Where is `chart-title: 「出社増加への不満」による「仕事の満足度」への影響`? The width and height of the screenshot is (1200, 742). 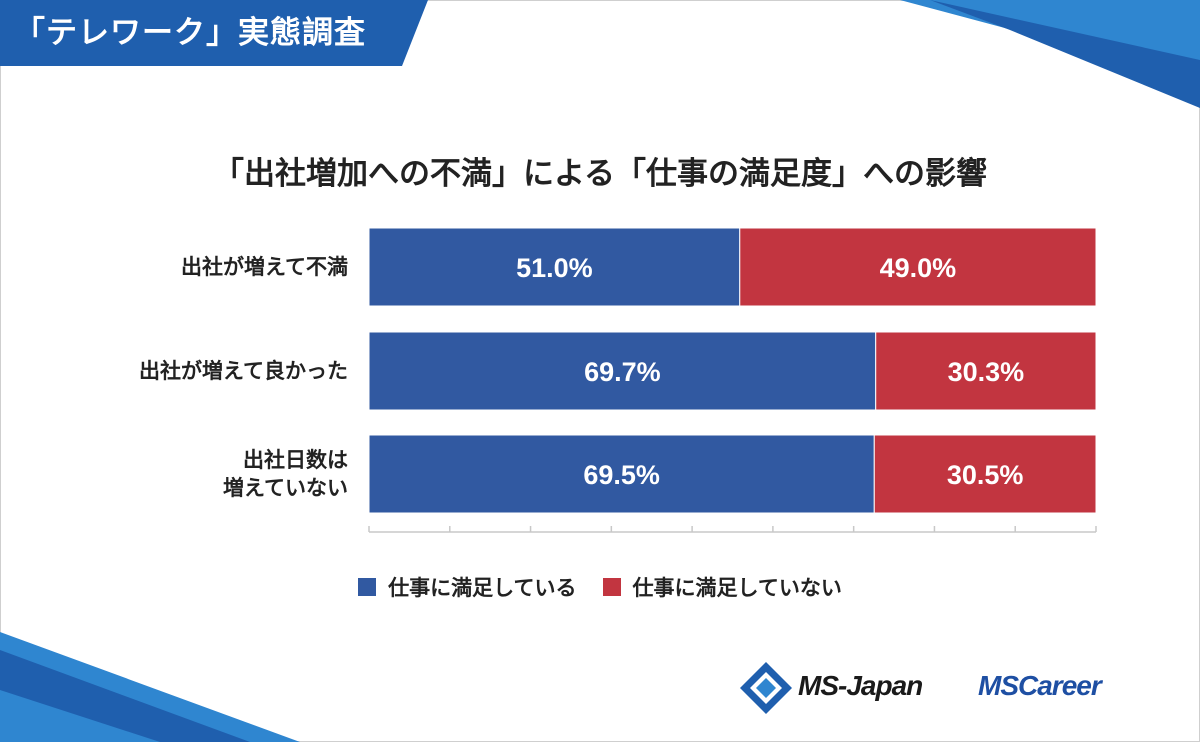 chart-title: 「出社増加への不満」による「仕事の満足度」への影響 is located at coordinates (600, 174).